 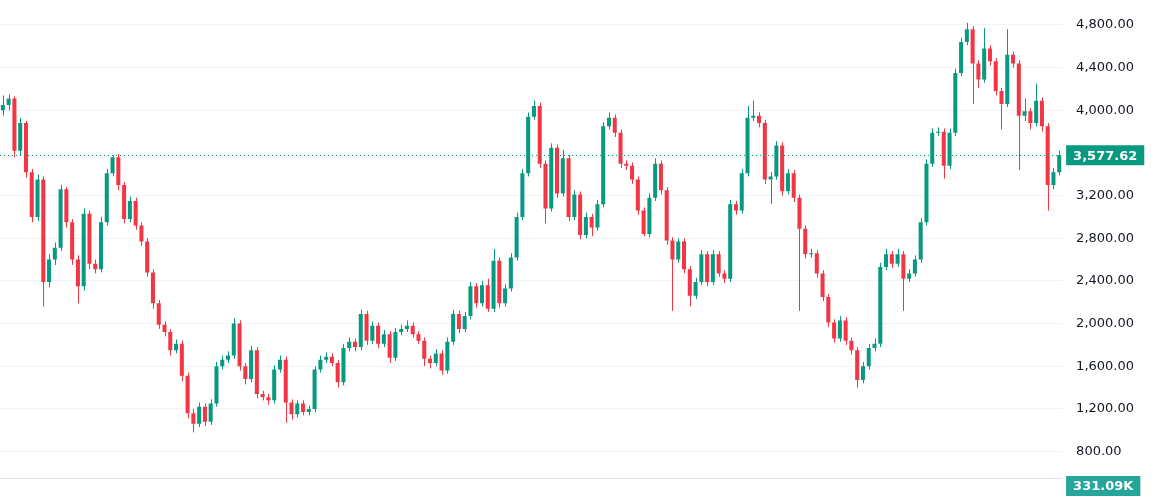 What do you see at coordinates (1105, 322) in the screenshot?
I see `y-tick-label: 2,000.00` at bounding box center [1105, 322].